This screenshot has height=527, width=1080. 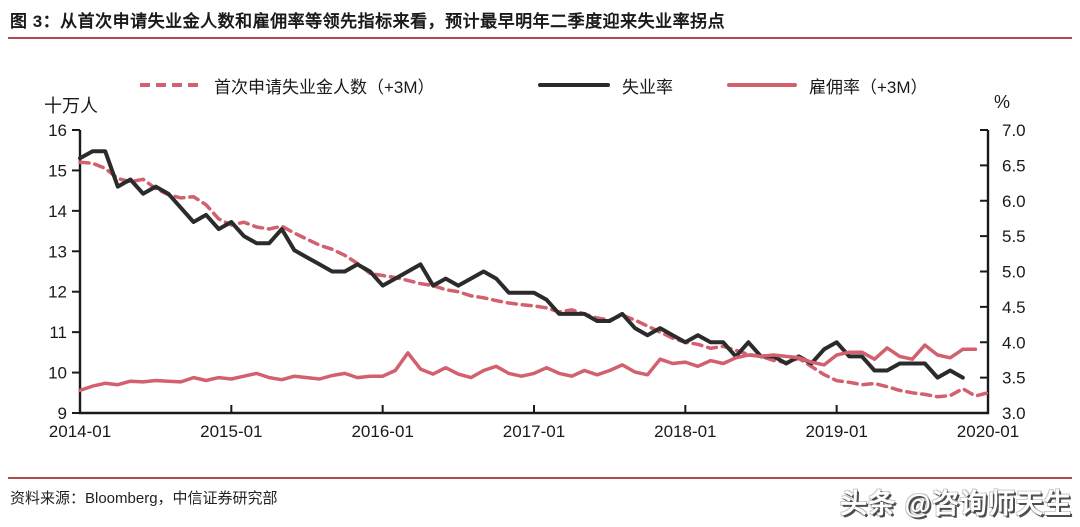 I want to click on y-axis-left-tick-label: 14, so click(x=57, y=211).